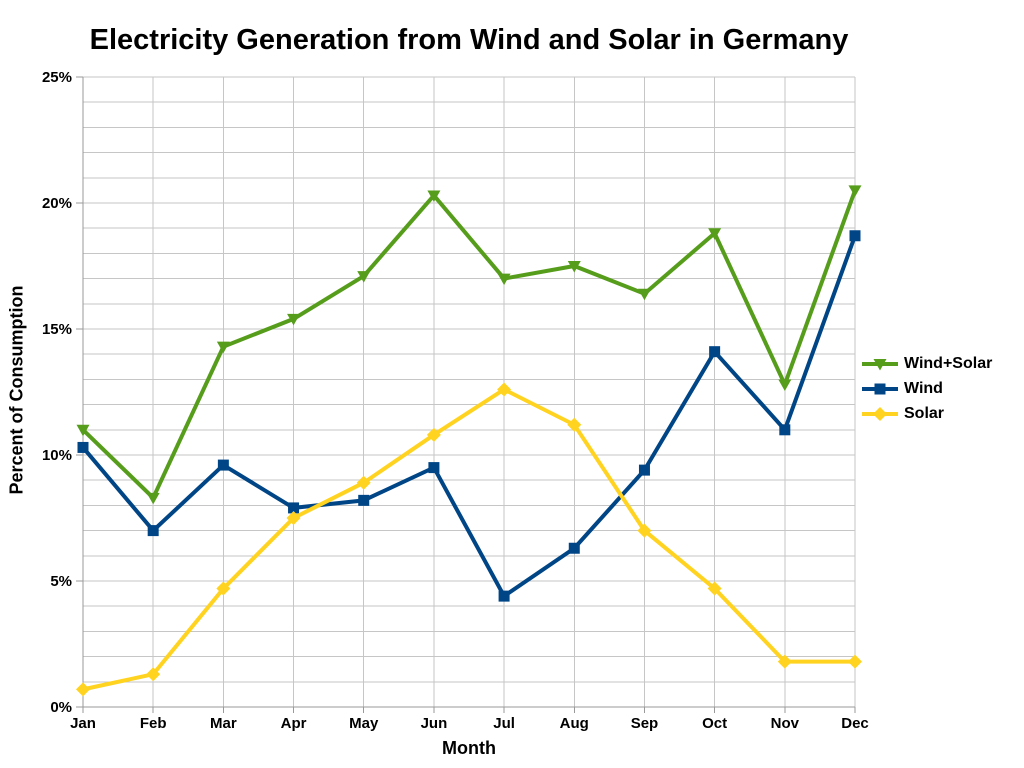  I want to click on x-tick-label: Dec, so click(855, 723).